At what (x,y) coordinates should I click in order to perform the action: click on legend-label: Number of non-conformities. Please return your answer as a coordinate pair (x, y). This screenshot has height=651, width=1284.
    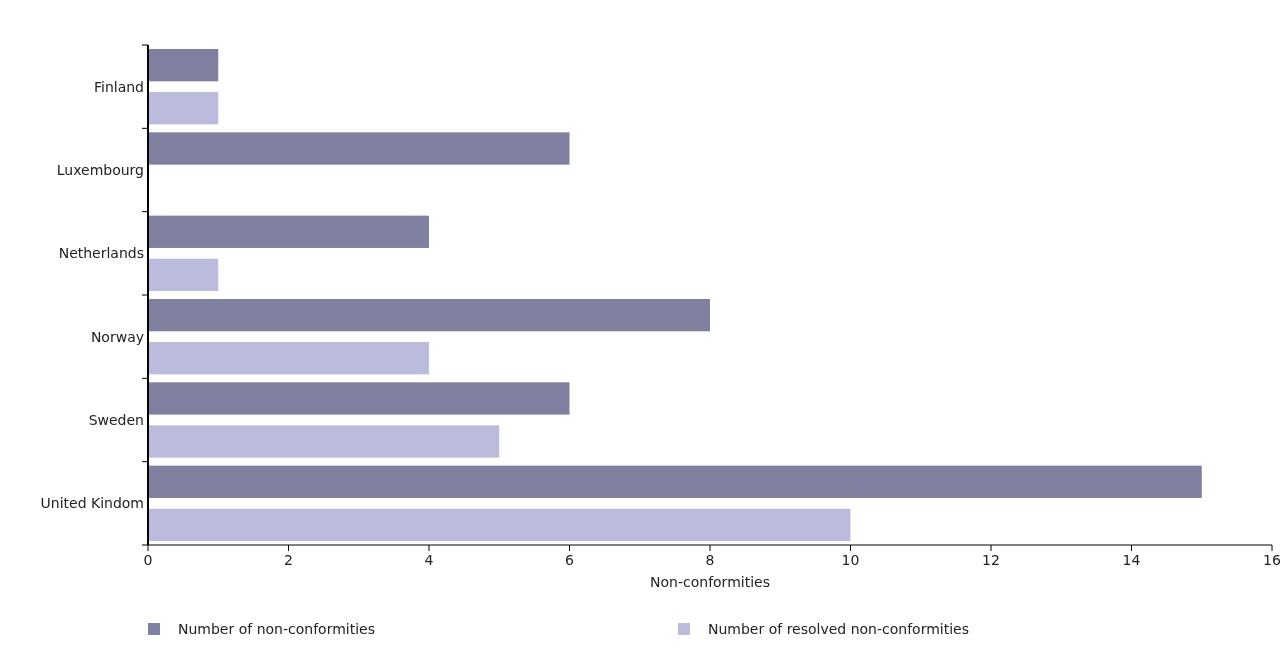
    Looking at the image, I should click on (276, 629).